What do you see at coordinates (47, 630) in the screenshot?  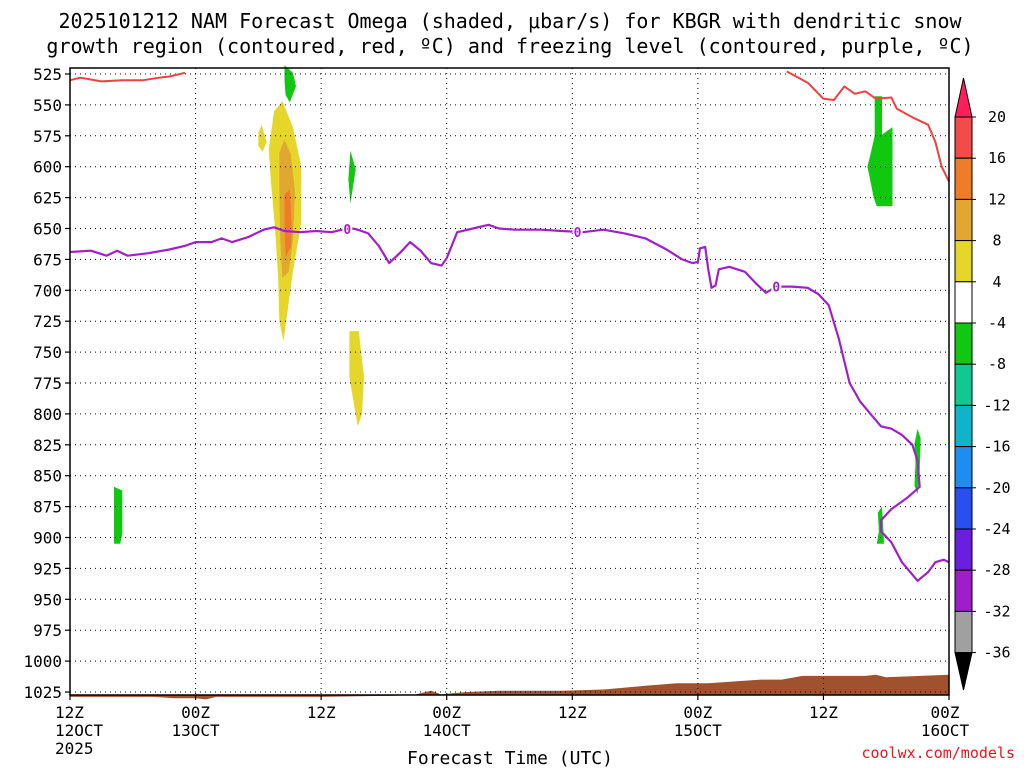 I see `y-tick-label: 975` at bounding box center [47, 630].